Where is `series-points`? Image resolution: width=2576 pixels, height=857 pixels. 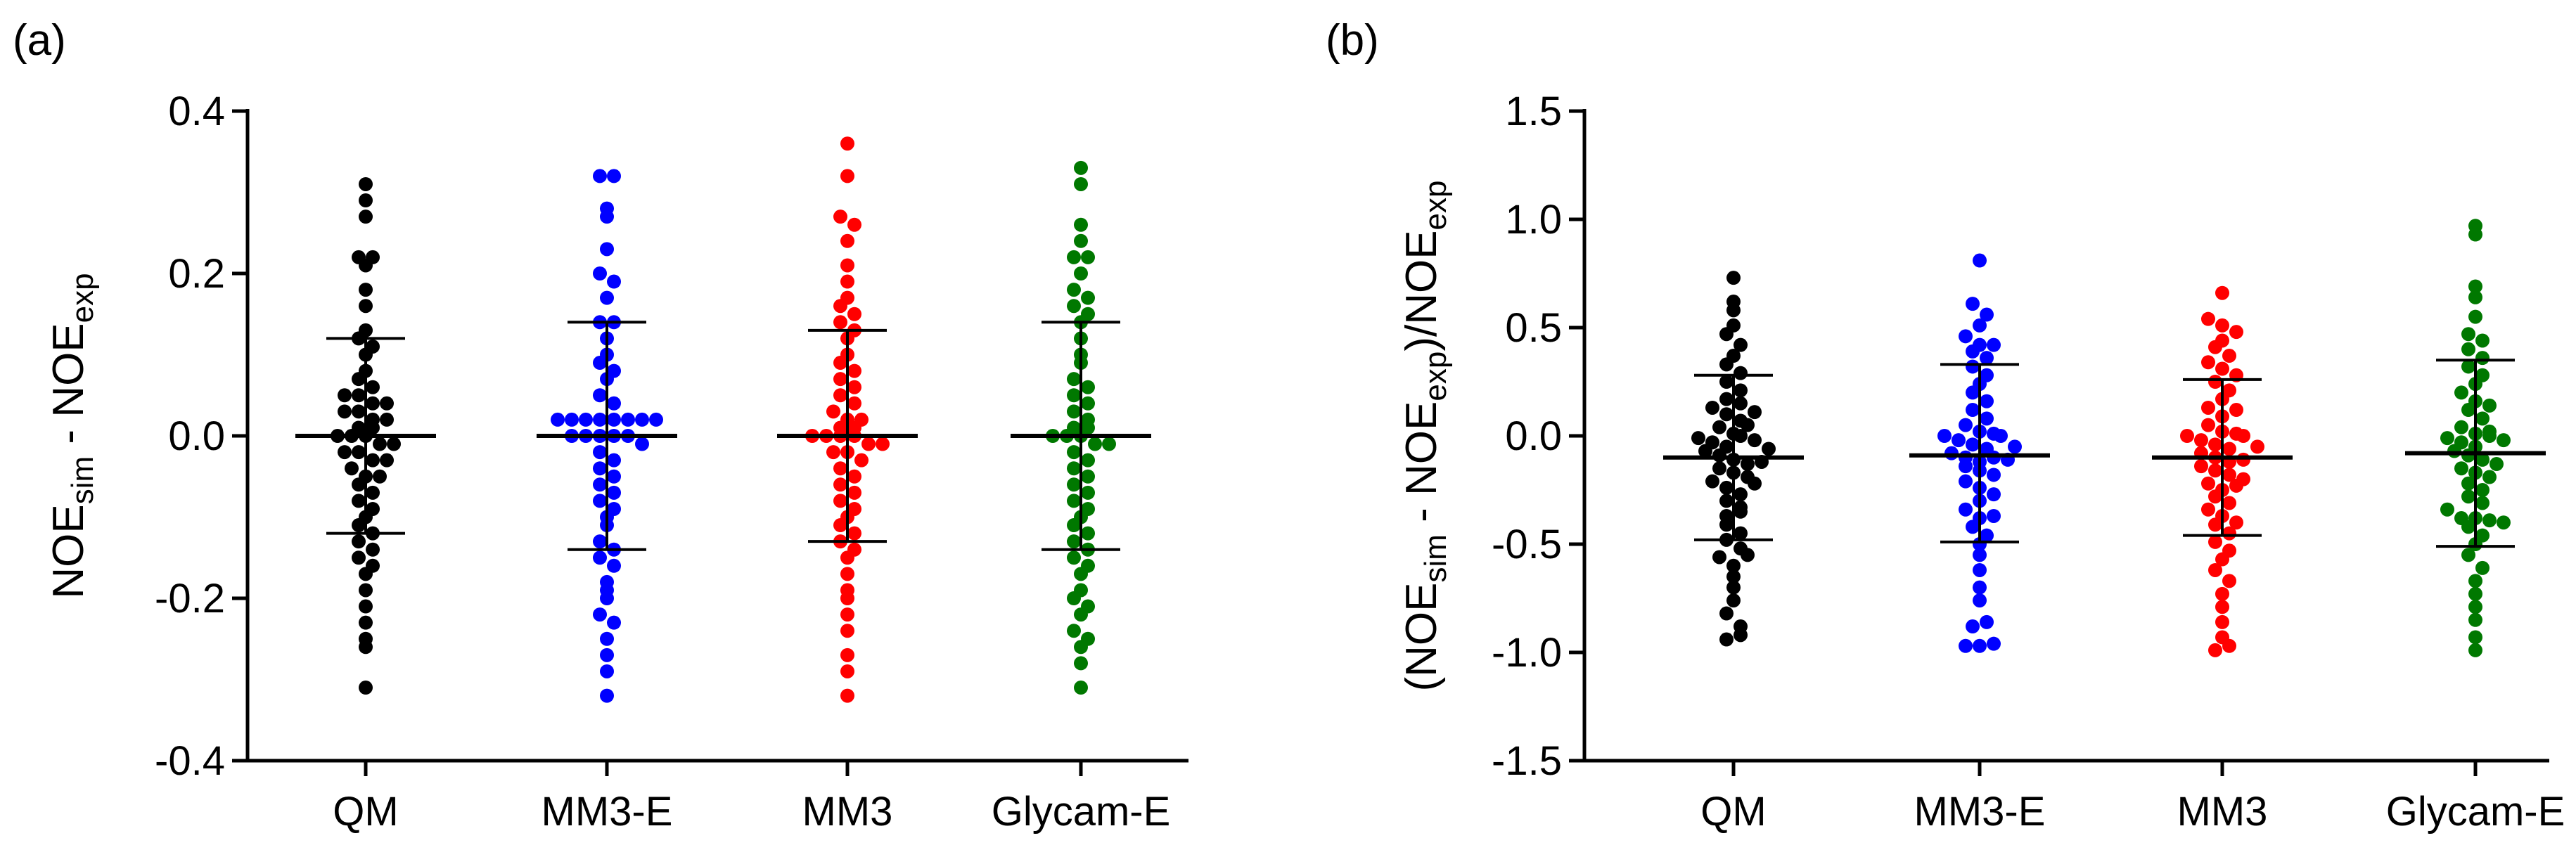 series-points is located at coordinates (2475, 438).